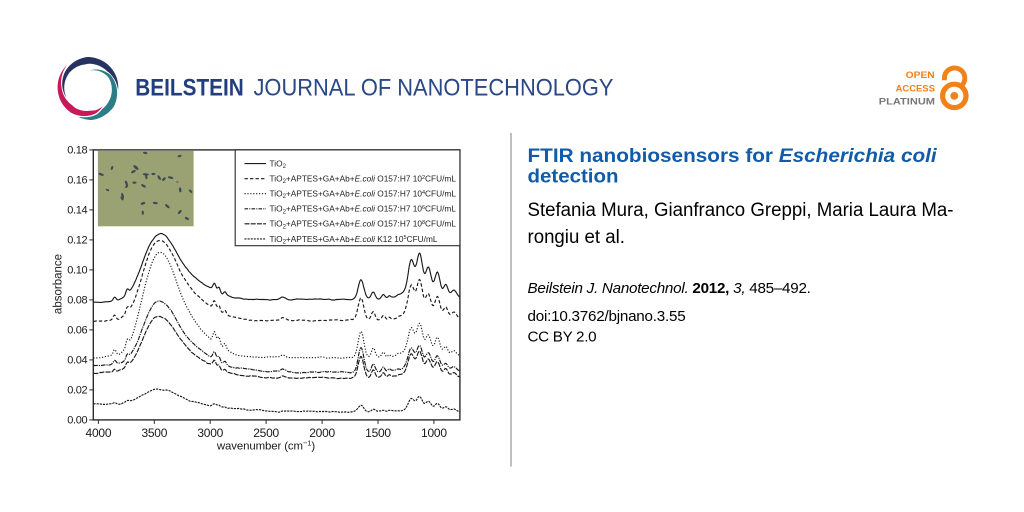  Describe the element at coordinates (733, 156) in the screenshot. I see `svg-text:FTIR nanobiosensors for Escher: FTIR nanobiosensors for Escherichia coli` at that location.